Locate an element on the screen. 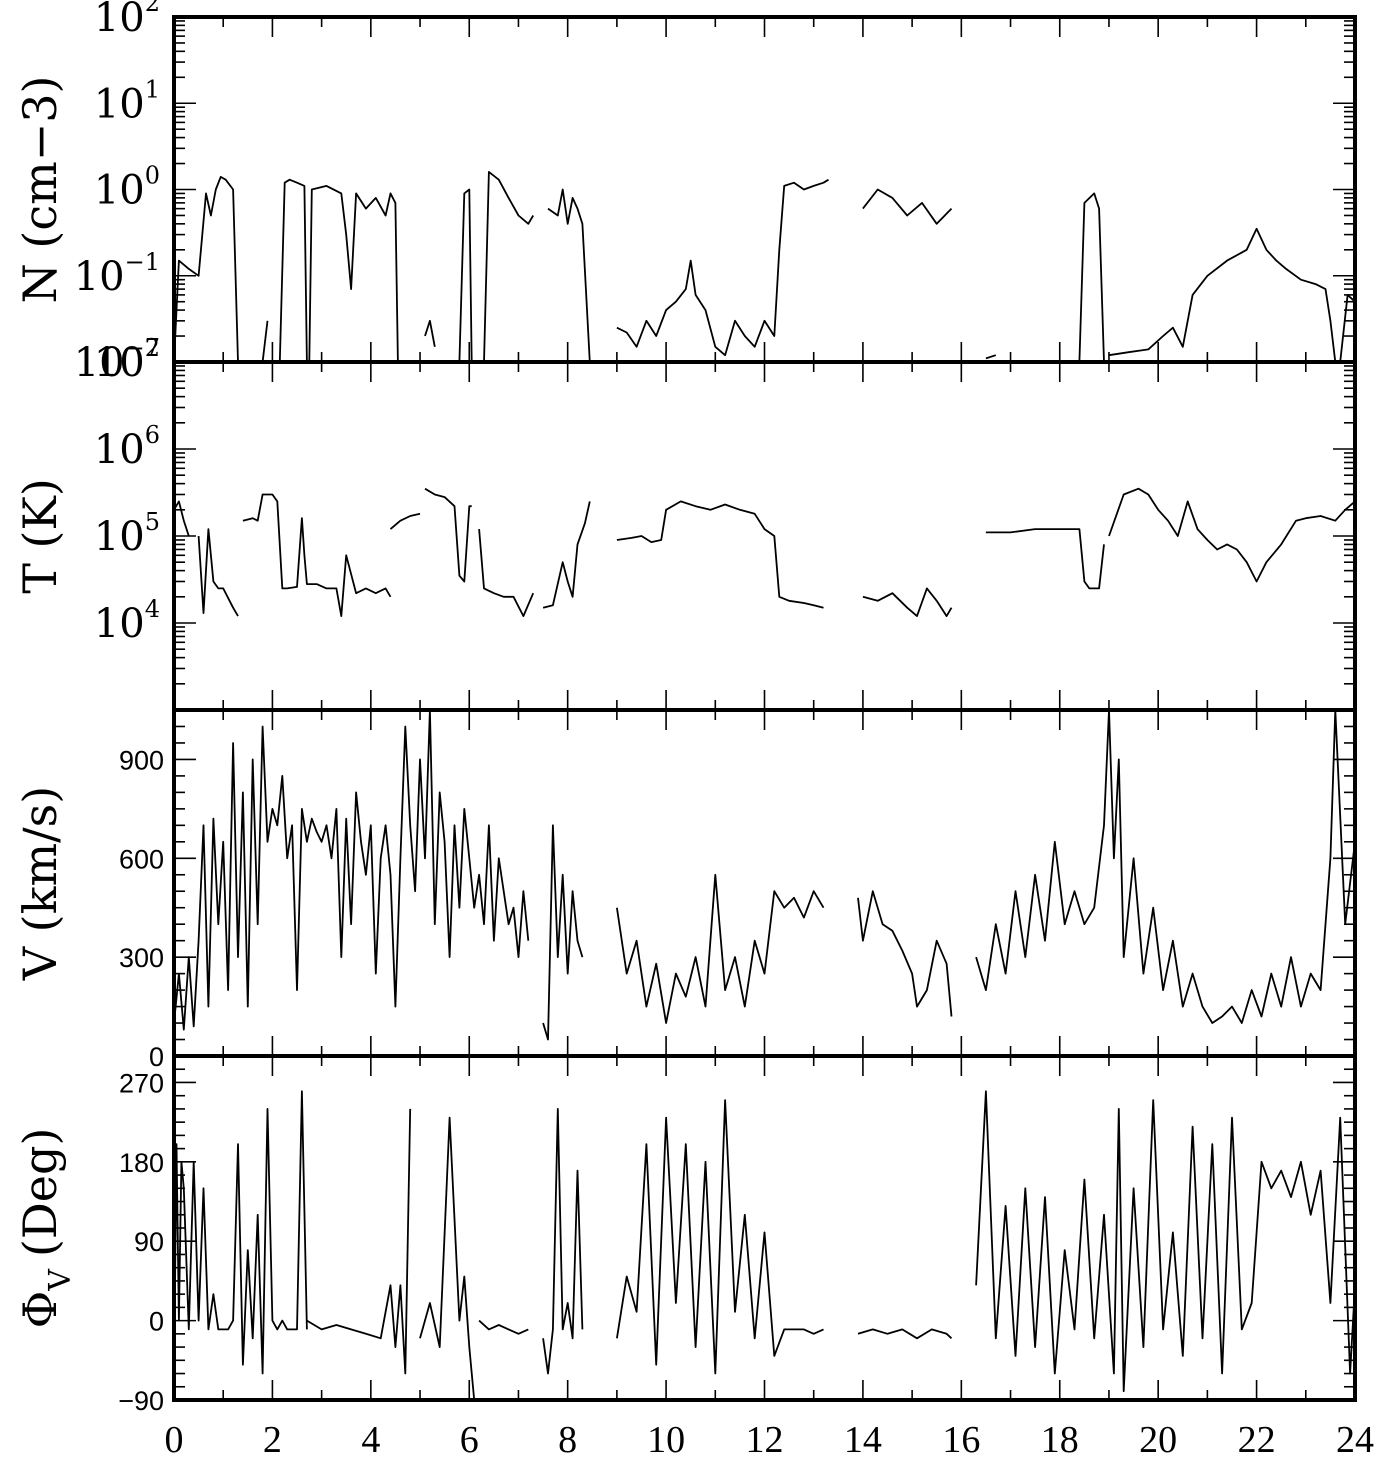  temperature-ylabel: T (K) is located at coordinates (40, 536).